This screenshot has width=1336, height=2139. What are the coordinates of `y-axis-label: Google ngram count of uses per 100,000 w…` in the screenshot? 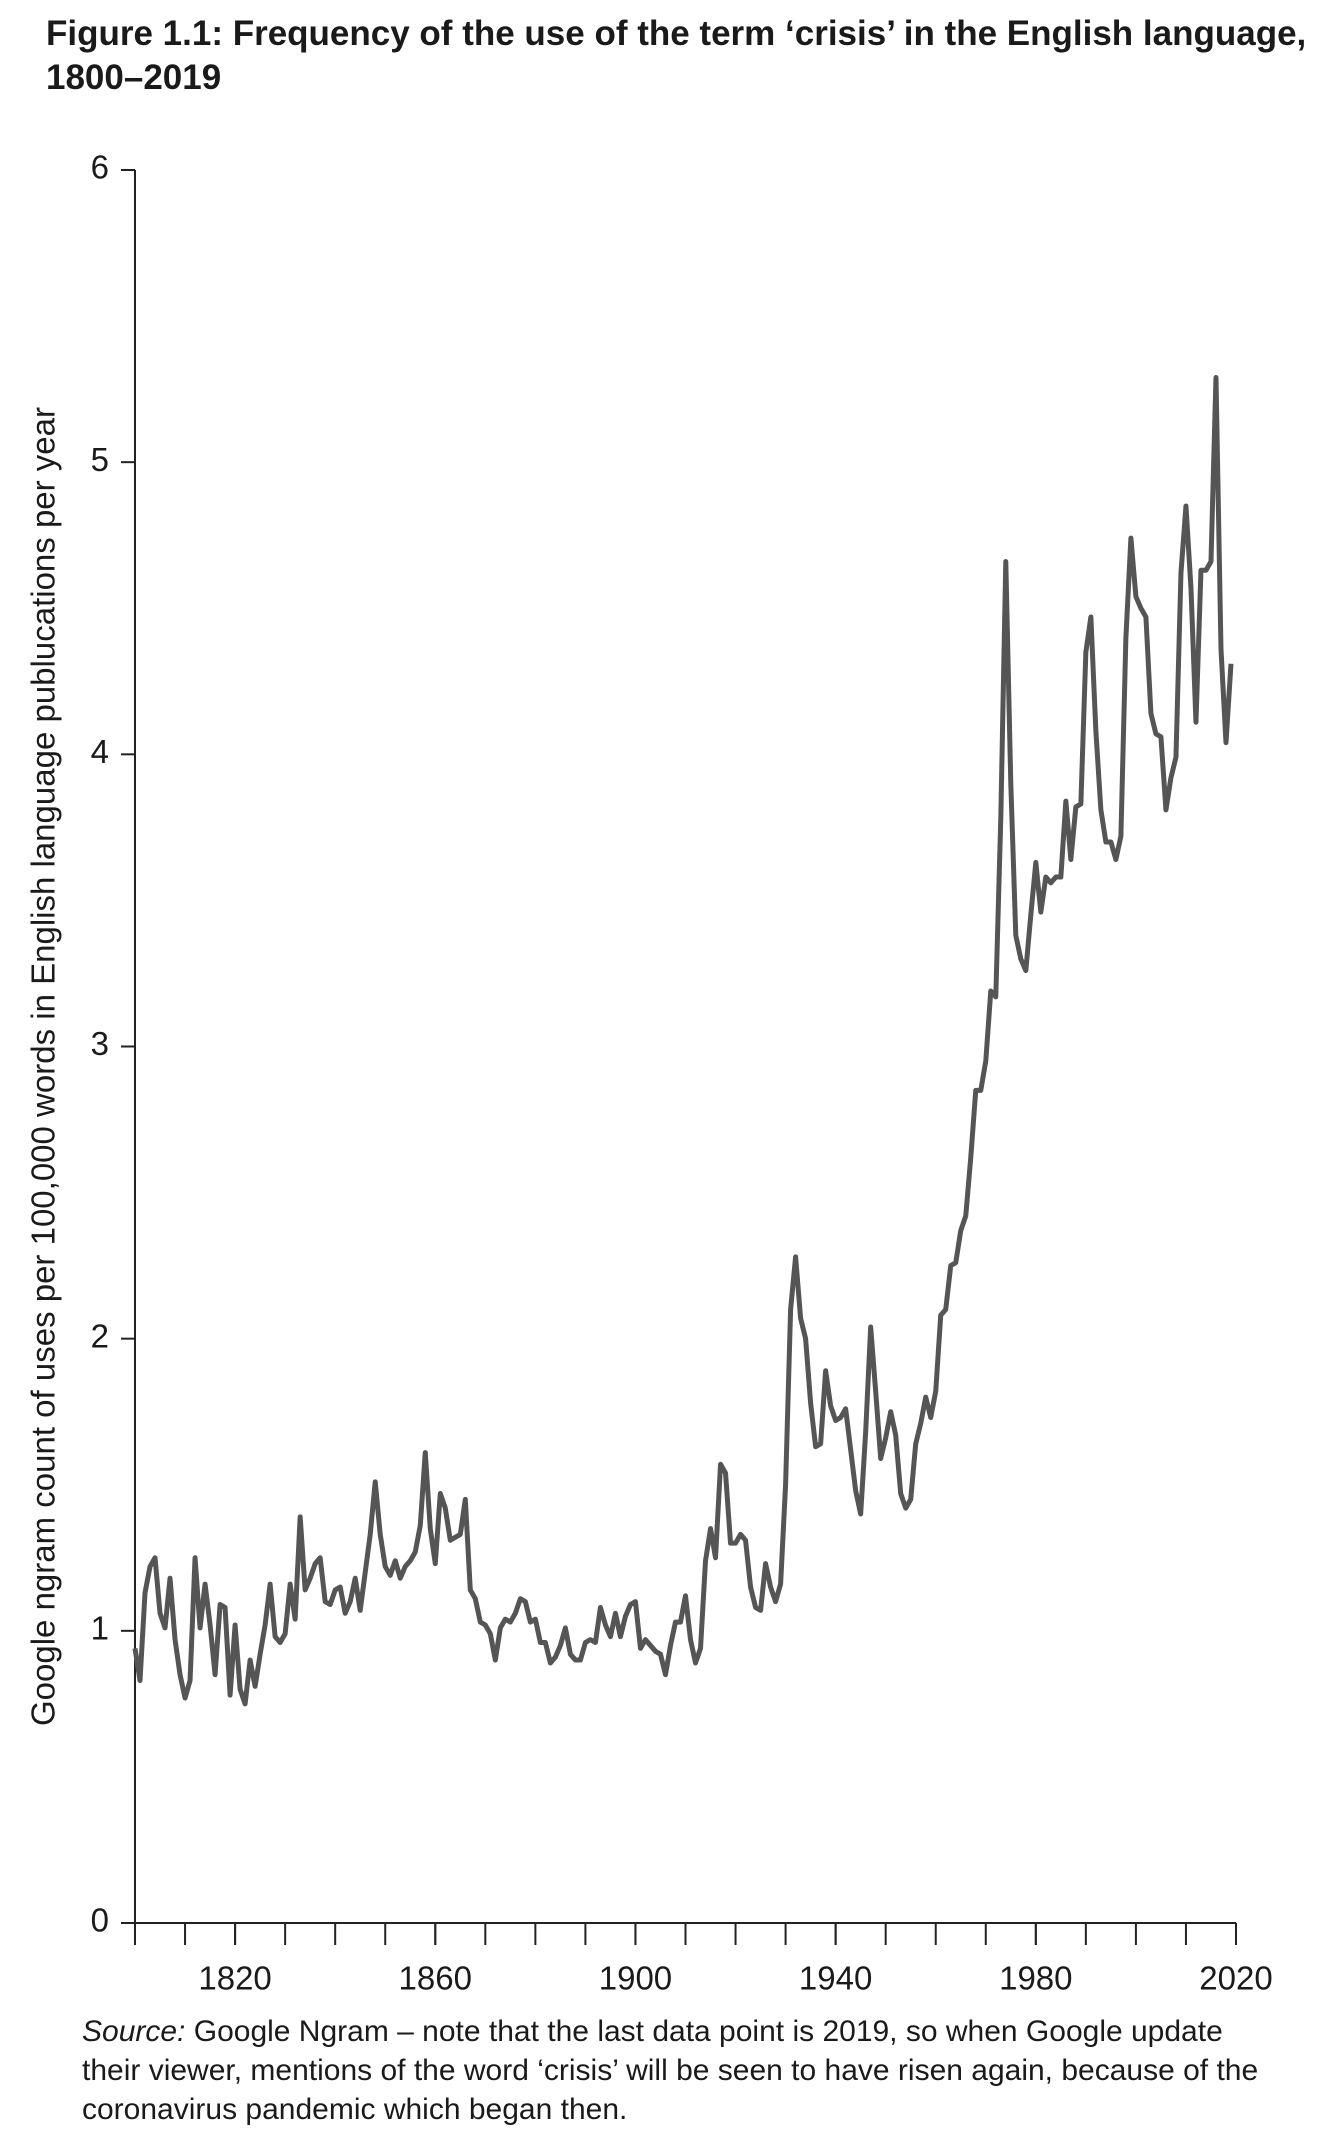 It's located at (43, 1066).